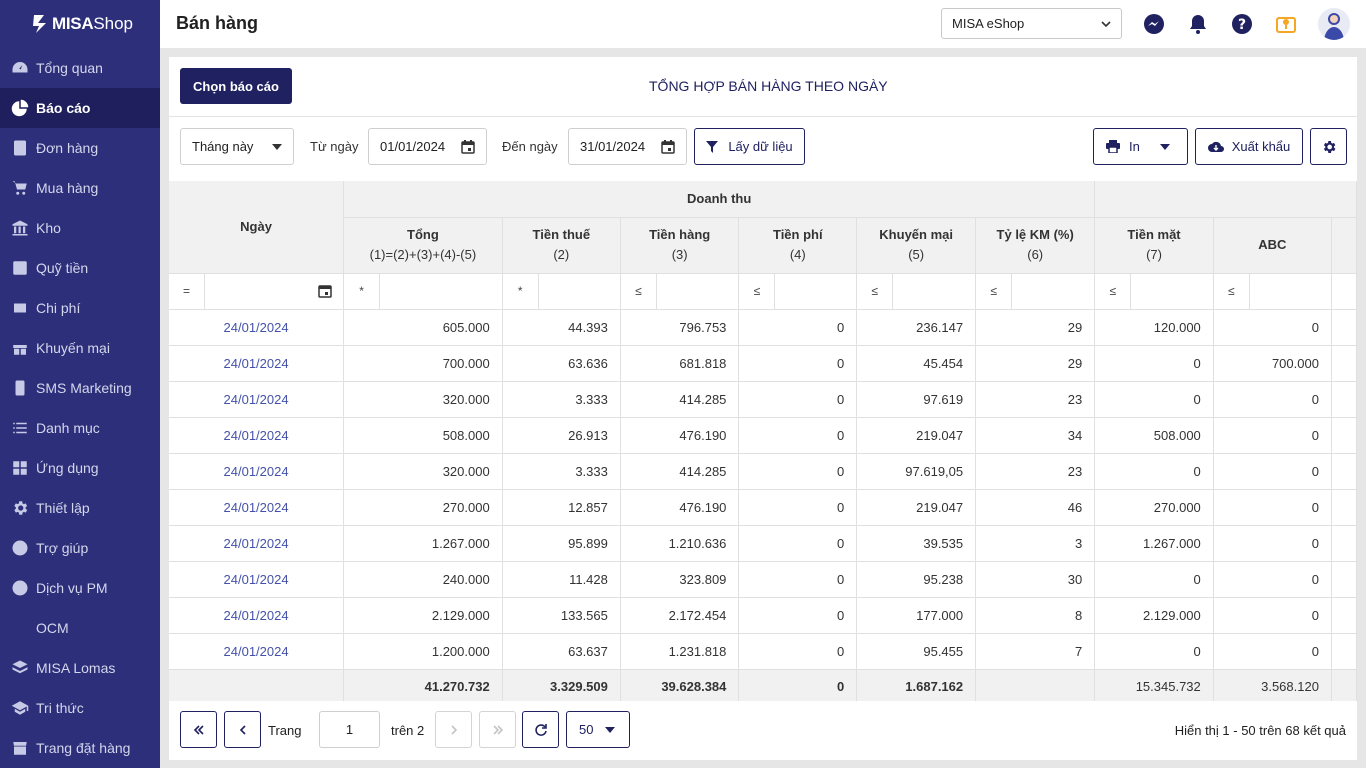  I want to click on sidebar-item-help: Trợ giúp, so click(80, 548).